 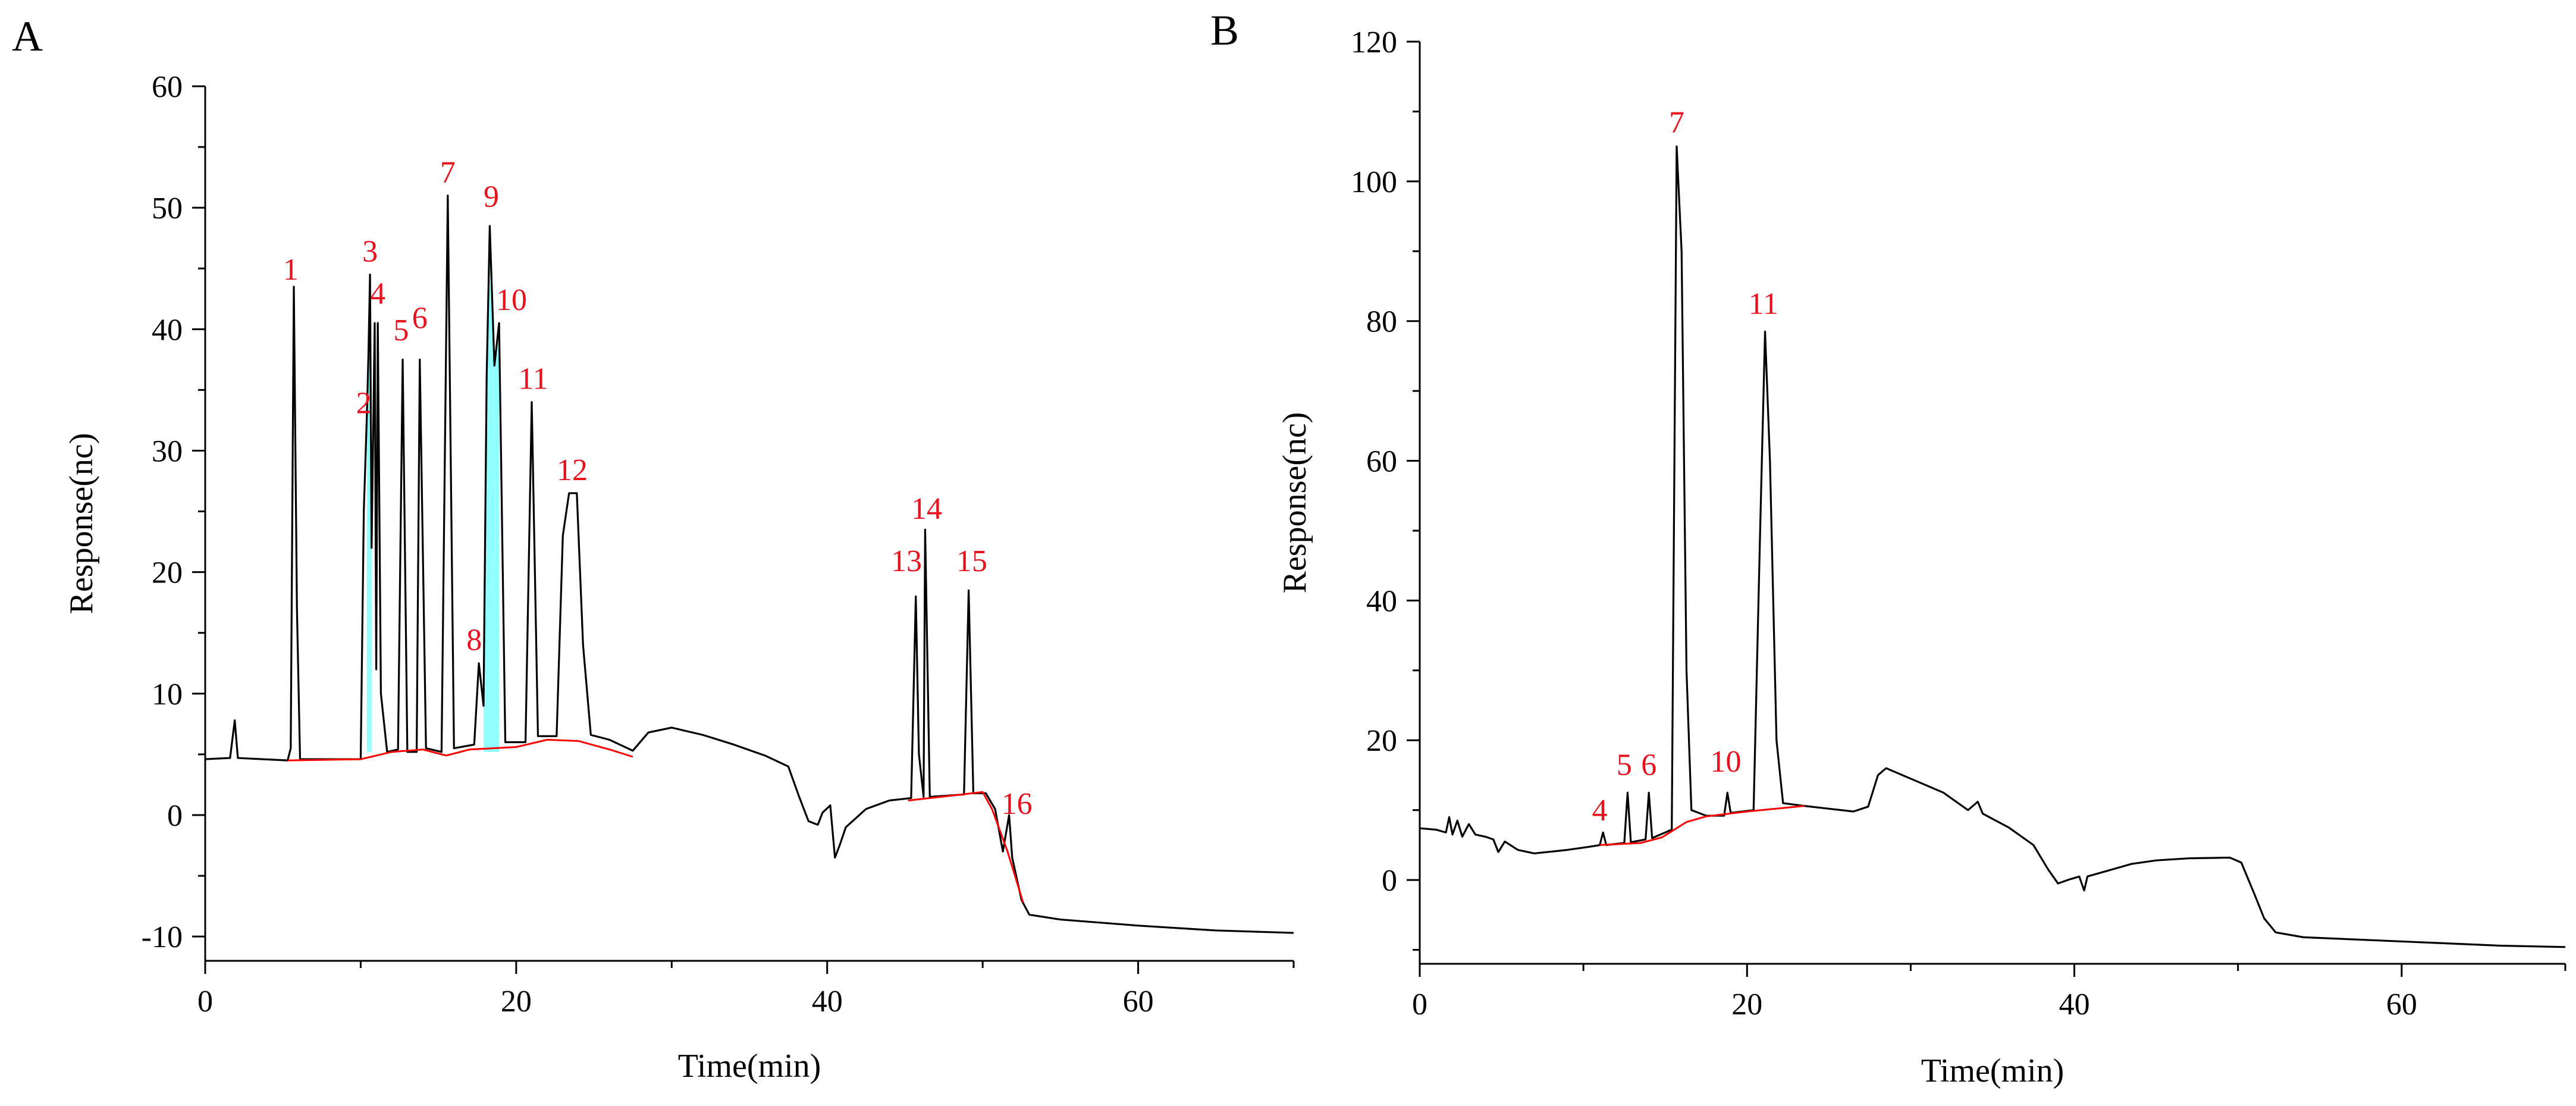 I want to click on y-tick-label: 80, so click(x=1381, y=322).